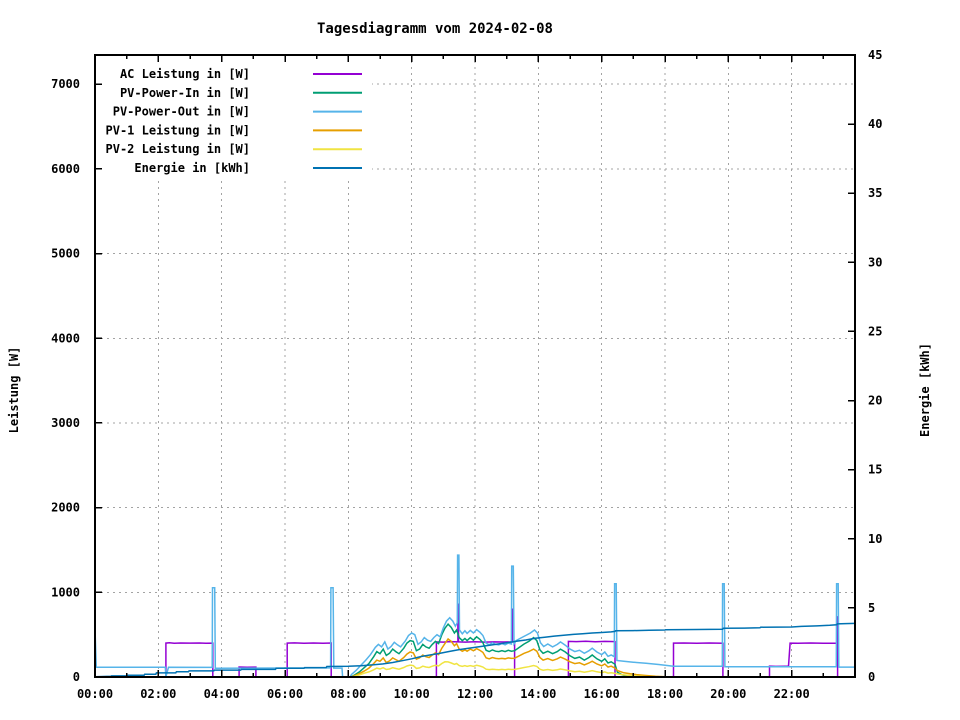 This screenshot has height=720, width=960. I want to click on y1-tick-label: 5000, so click(65, 254).